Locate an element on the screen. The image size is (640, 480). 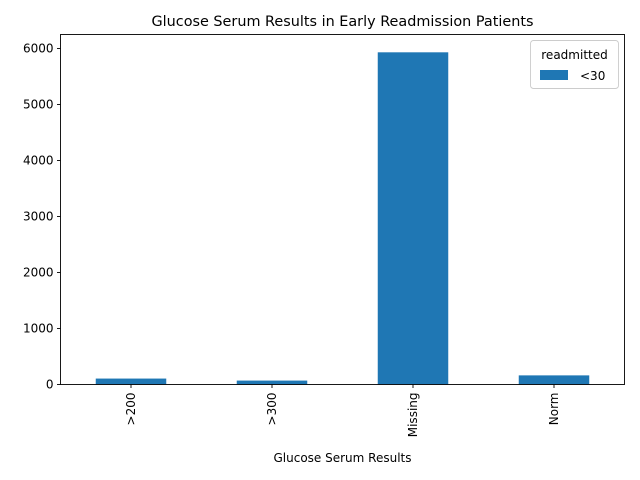
x-tick-label: Missing is located at coordinates (413, 415).